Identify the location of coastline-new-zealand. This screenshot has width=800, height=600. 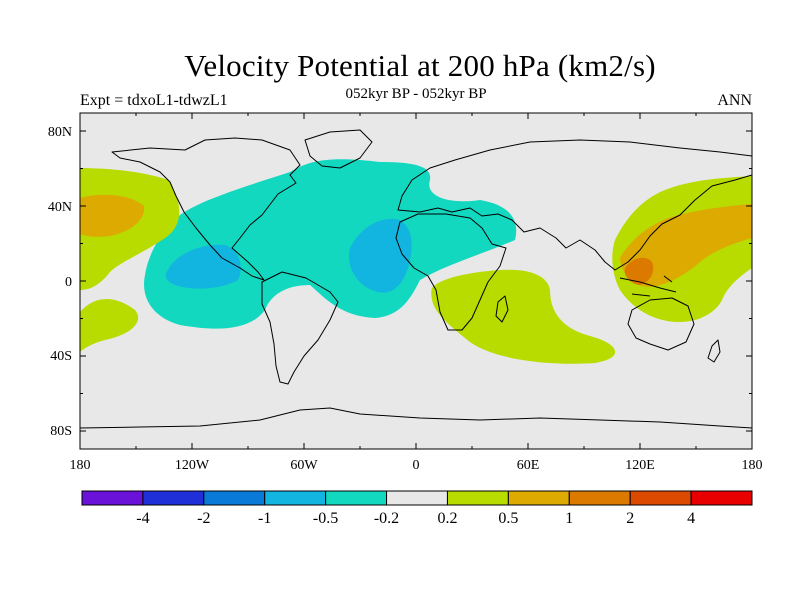
(714, 351).